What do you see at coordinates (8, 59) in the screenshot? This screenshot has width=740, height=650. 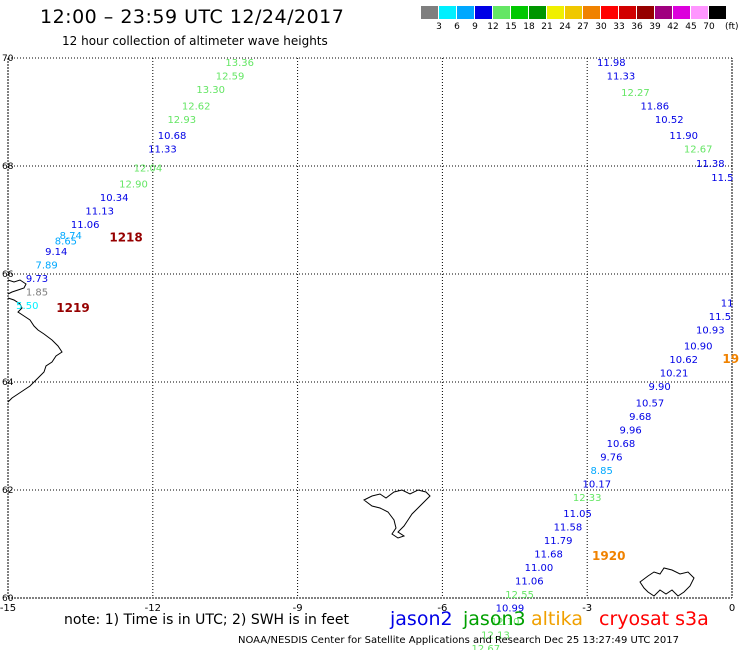 I see `latitude-label: 70` at bounding box center [8, 59].